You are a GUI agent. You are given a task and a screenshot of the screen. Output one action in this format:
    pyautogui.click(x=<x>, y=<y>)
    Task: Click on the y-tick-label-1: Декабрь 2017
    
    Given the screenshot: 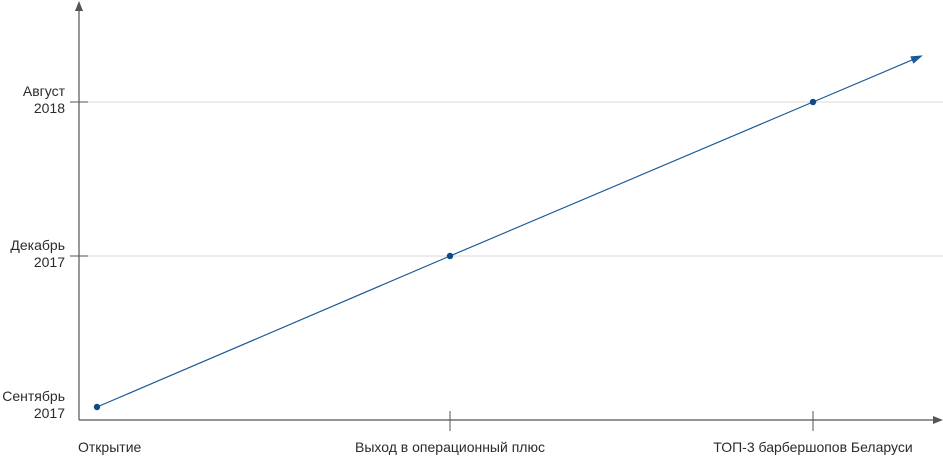 What is the action you would take?
    pyautogui.click(x=37, y=253)
    